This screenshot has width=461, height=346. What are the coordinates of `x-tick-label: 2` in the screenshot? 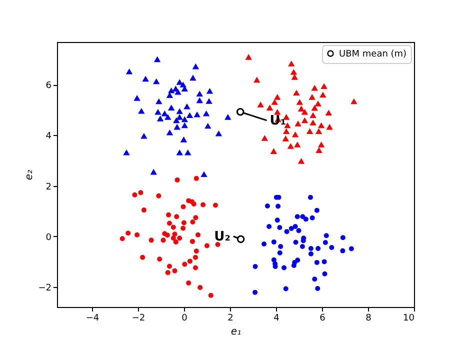 It's located at (231, 319).